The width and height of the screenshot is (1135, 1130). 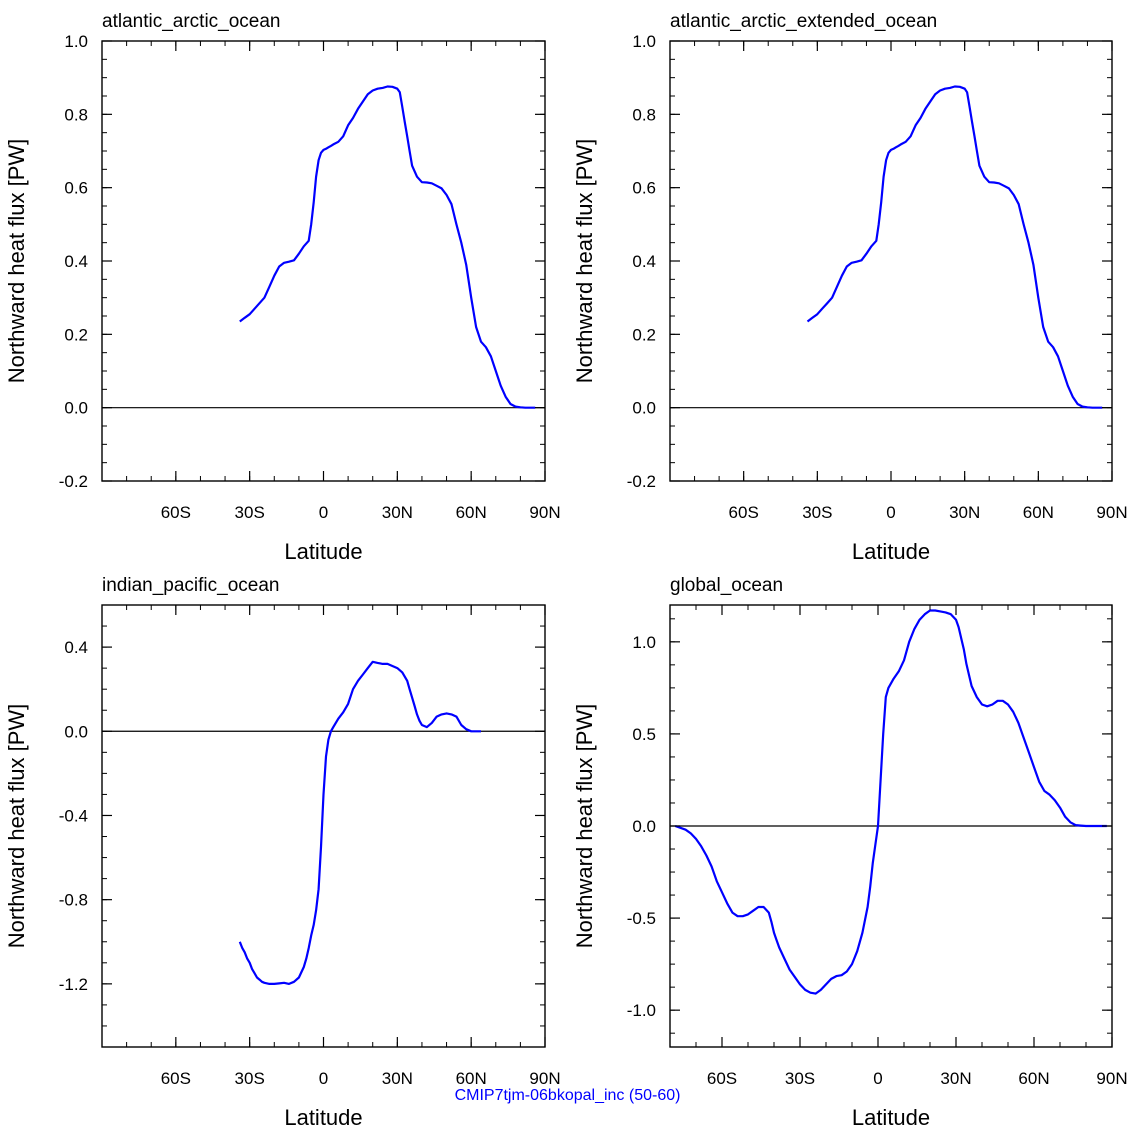 What do you see at coordinates (73, 900) in the screenshot?
I see `y-tick-label: -0.8` at bounding box center [73, 900].